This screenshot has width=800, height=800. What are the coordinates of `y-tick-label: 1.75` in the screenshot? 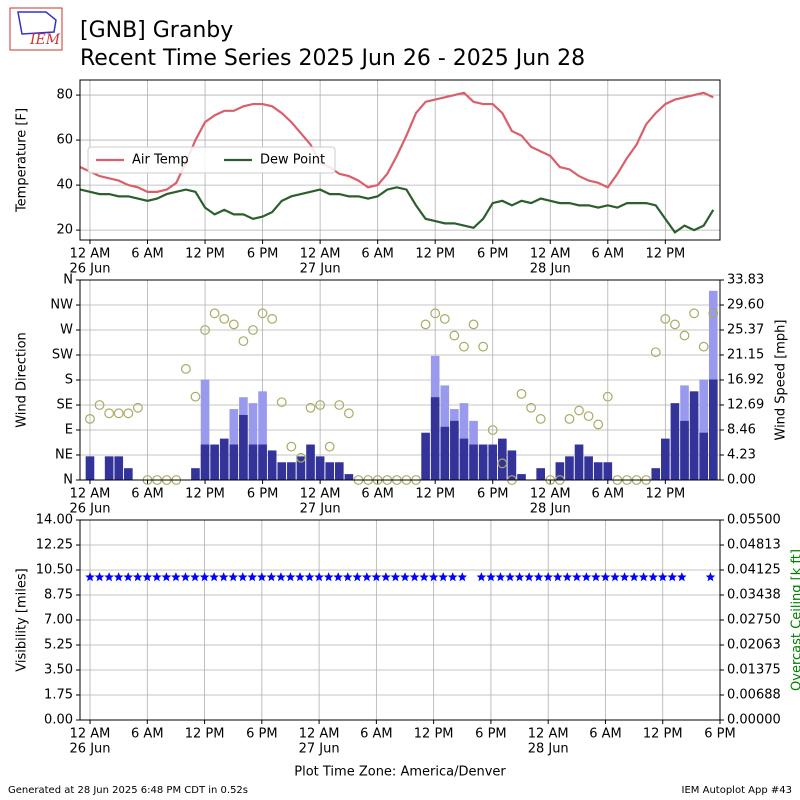 It's located at (58, 695).